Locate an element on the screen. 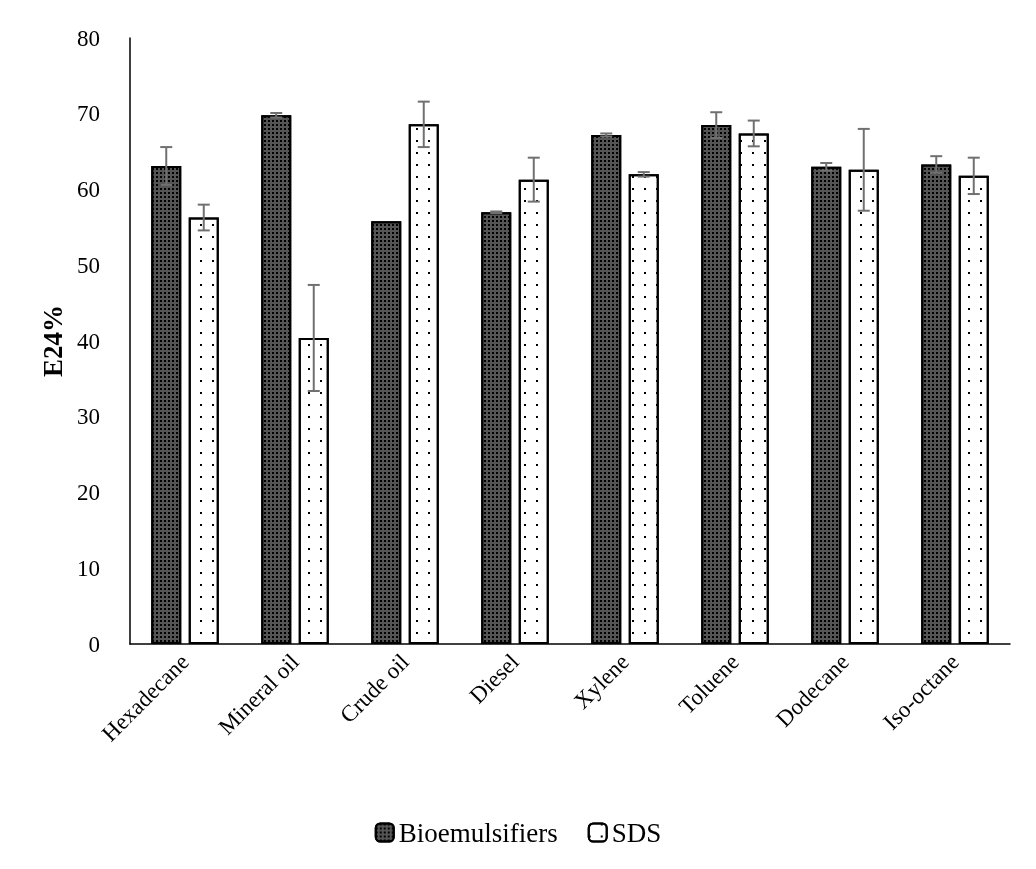 This screenshot has width=1036, height=869. y-axis-title: E24% is located at coordinates (52, 341).